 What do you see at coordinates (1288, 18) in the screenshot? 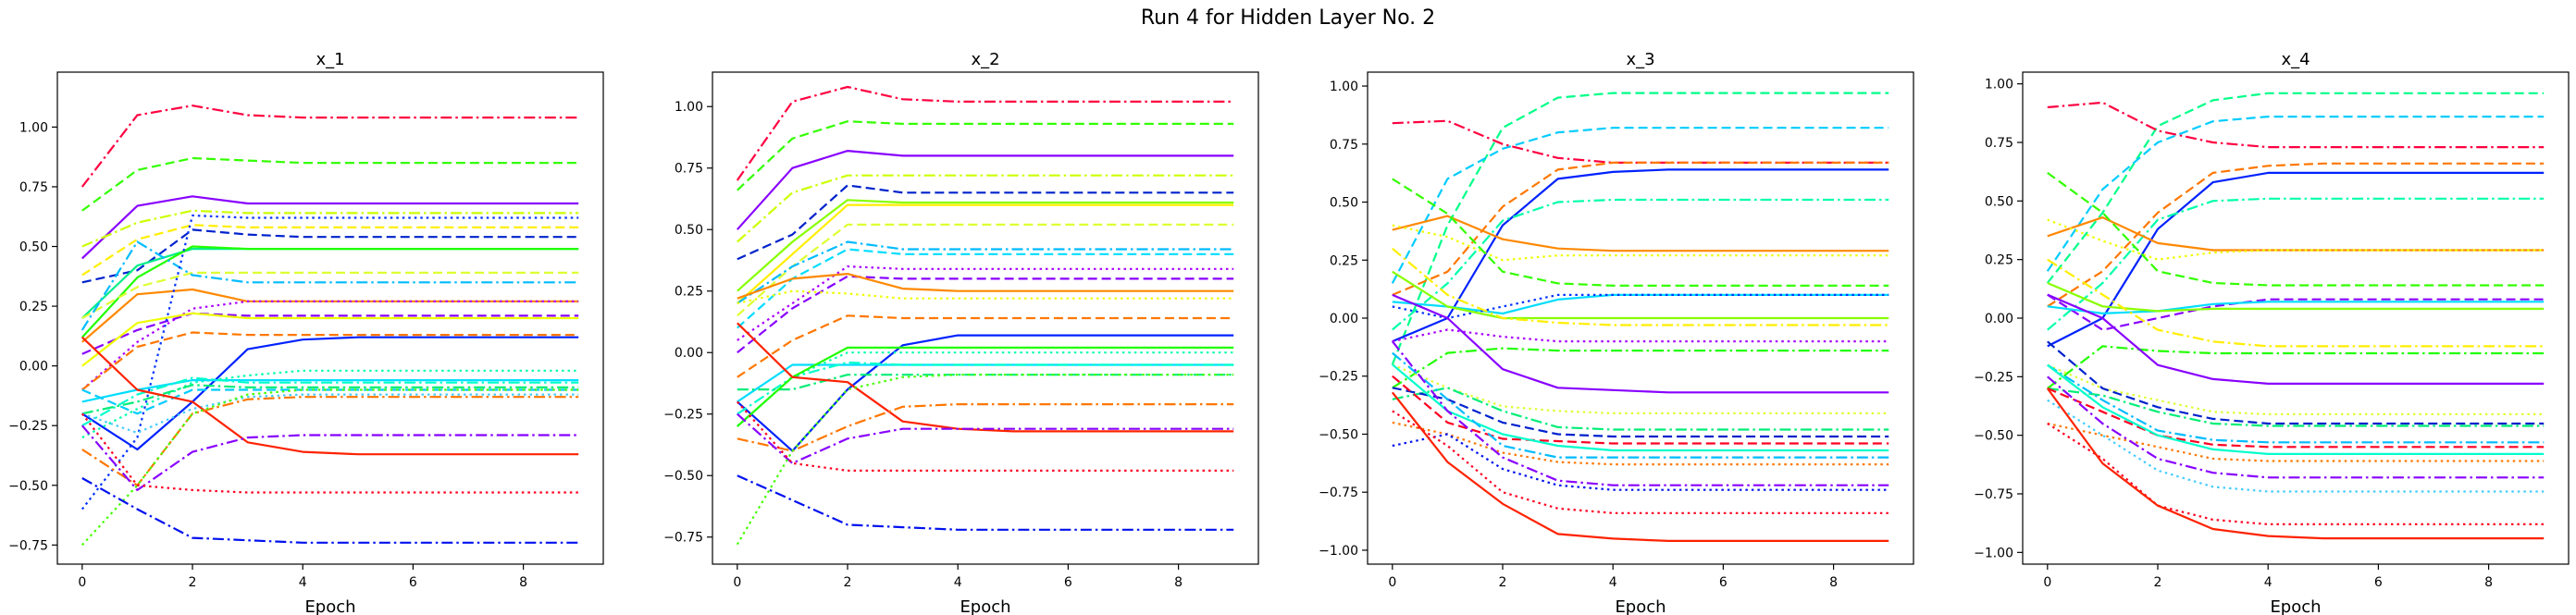
I see `figure-suptitle: Run 4 for Hidden Layer No. 2` at bounding box center [1288, 18].